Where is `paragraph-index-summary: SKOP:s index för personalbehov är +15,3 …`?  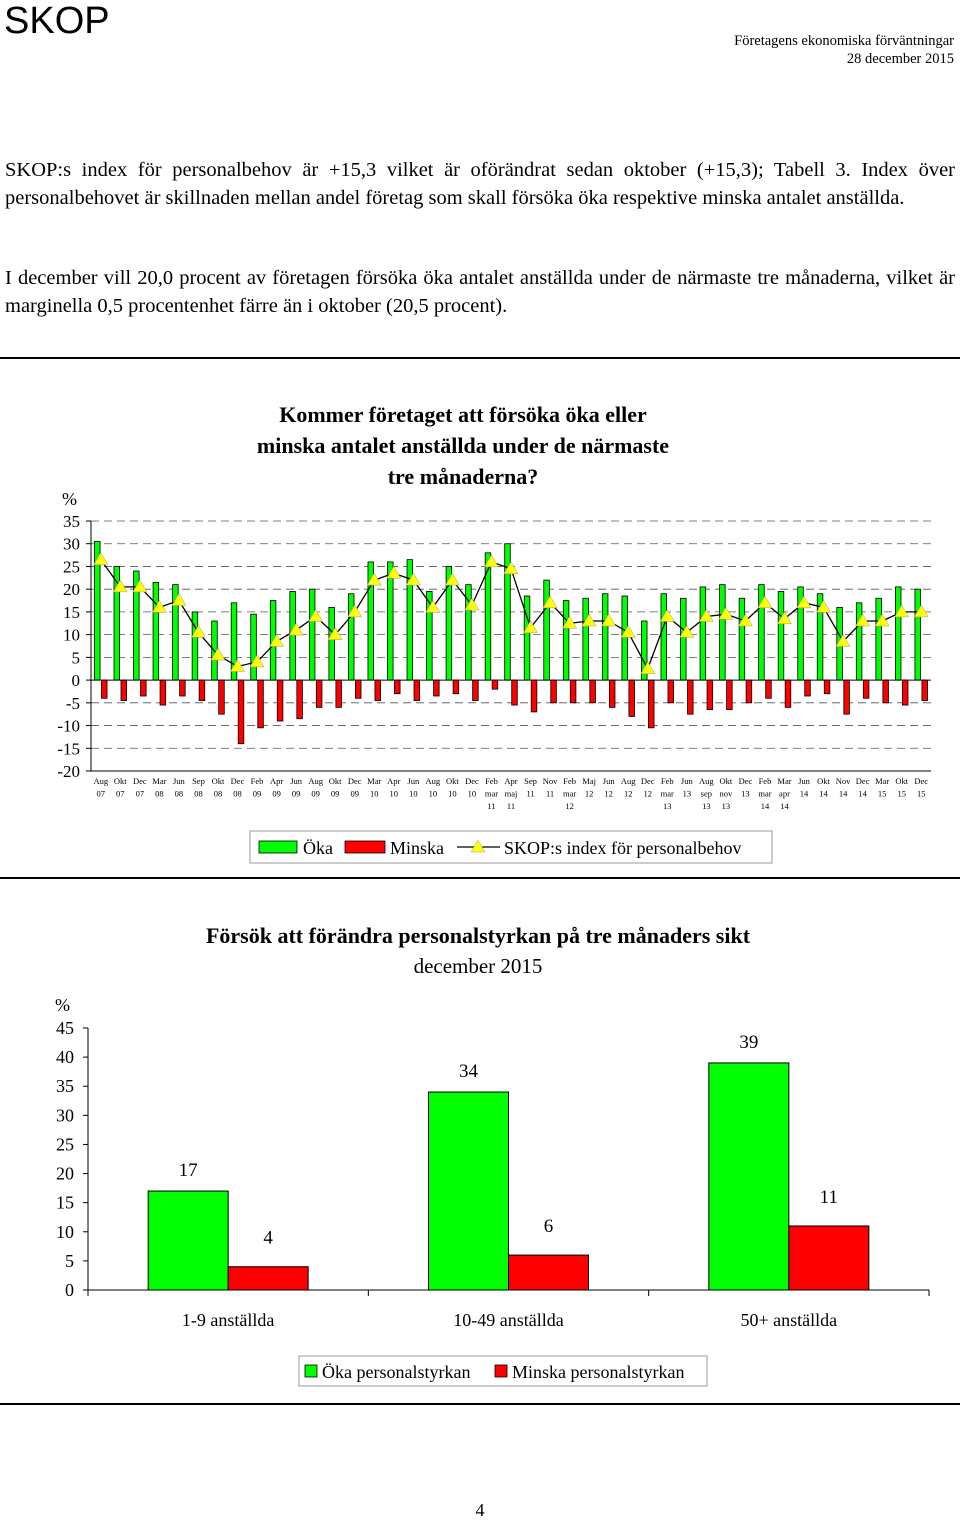
paragraph-index-summary: SKOP:s index för personalbehov är +15,3 … is located at coordinates (480, 184).